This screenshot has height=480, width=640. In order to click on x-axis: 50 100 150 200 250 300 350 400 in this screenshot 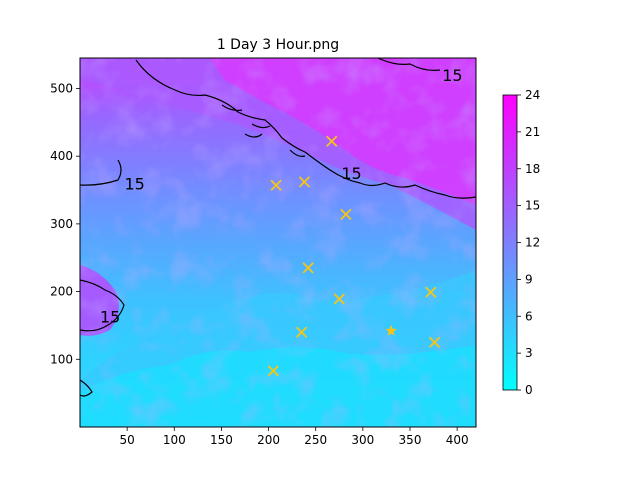, I will do `click(294, 437)`.